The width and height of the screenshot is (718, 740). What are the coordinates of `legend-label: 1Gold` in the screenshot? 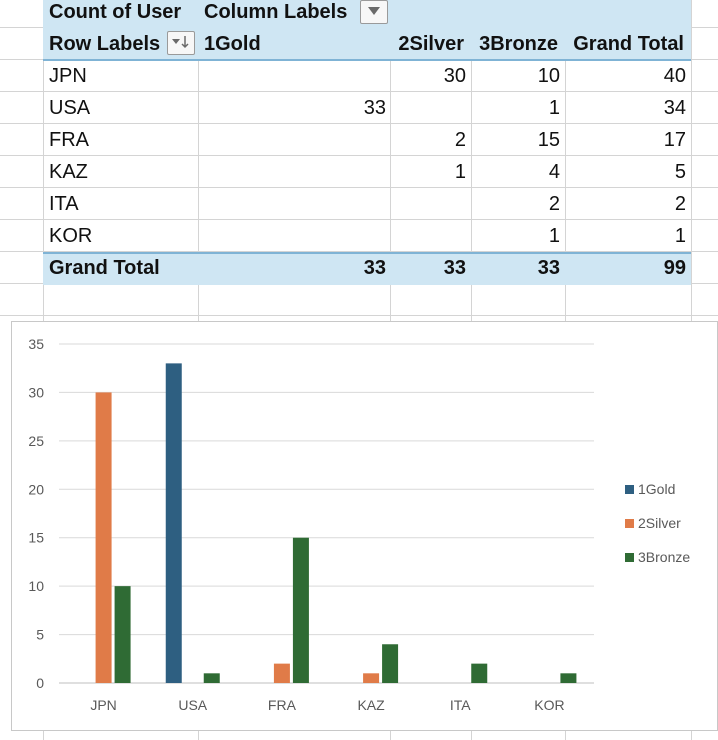 It's located at (656, 489).